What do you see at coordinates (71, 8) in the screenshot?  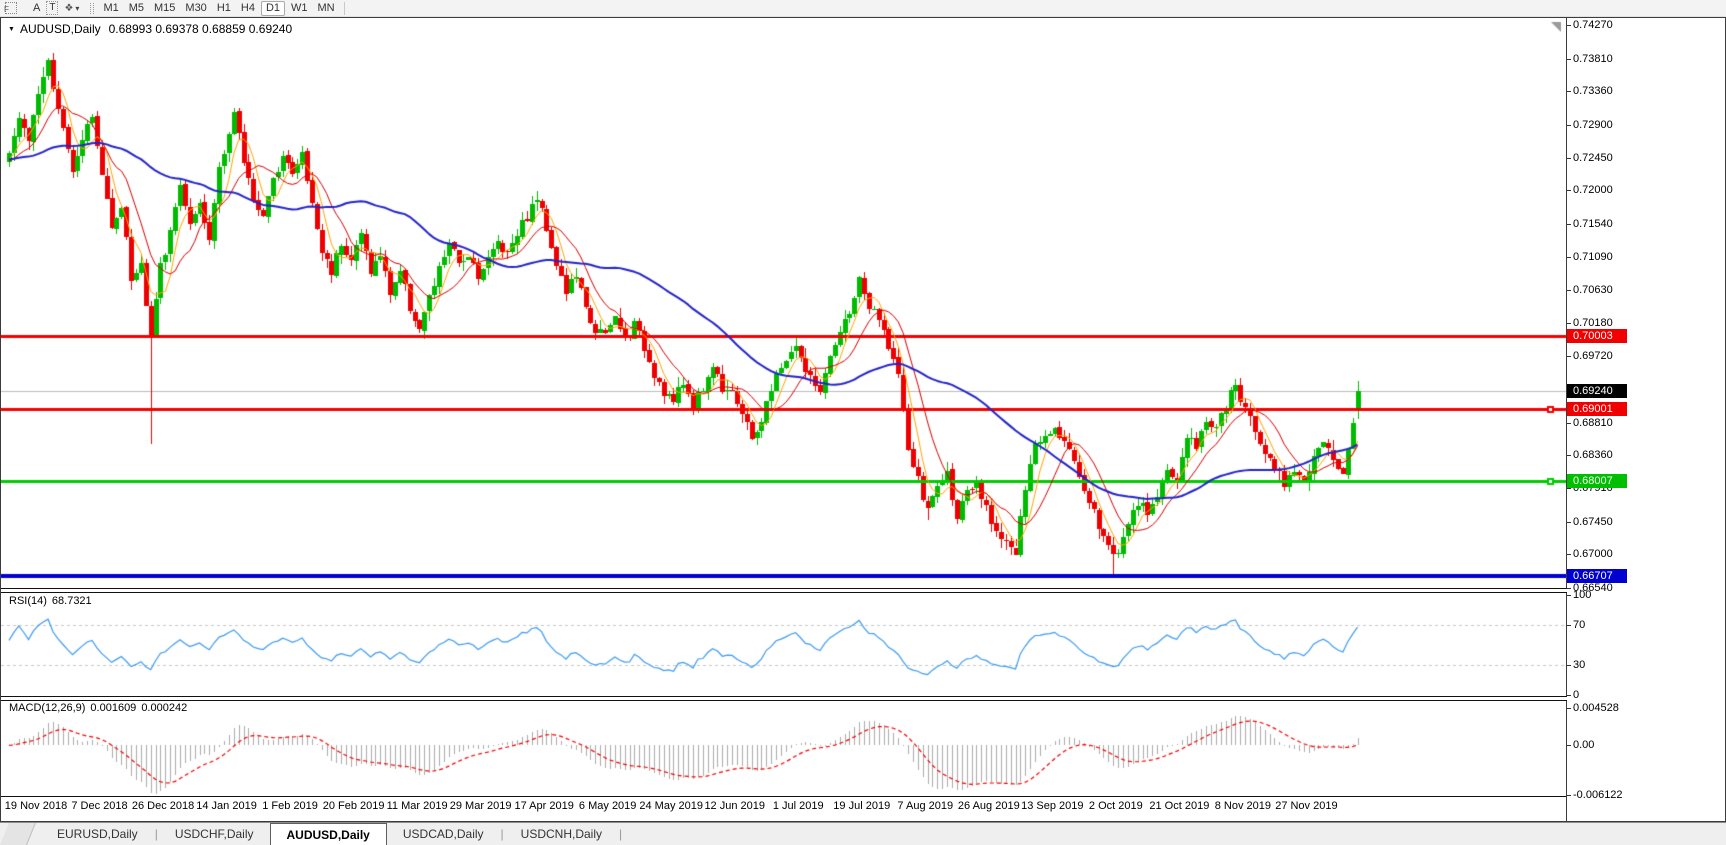 I see `shapes-tool-button: ❖ ▾` at bounding box center [71, 8].